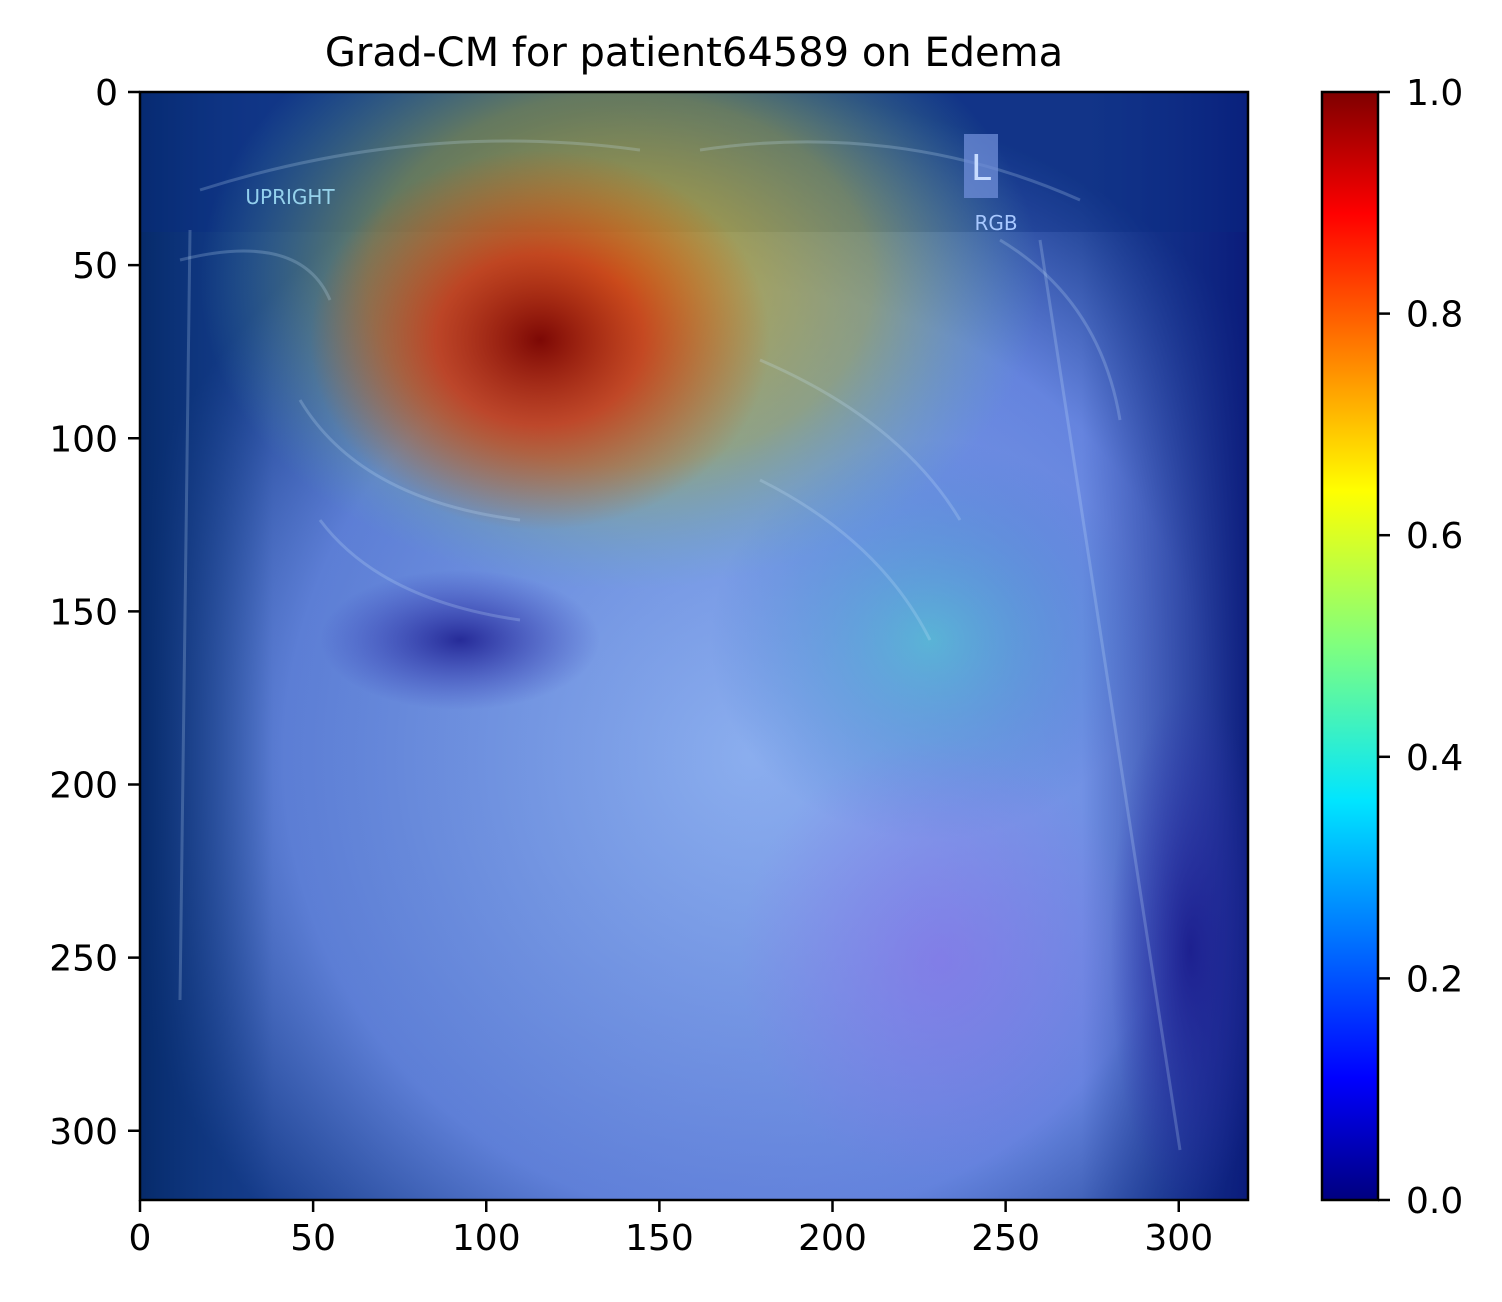 This screenshot has height=1302, width=1502. I want to click on colorbar-tick-label: 0.2, so click(1434, 979).